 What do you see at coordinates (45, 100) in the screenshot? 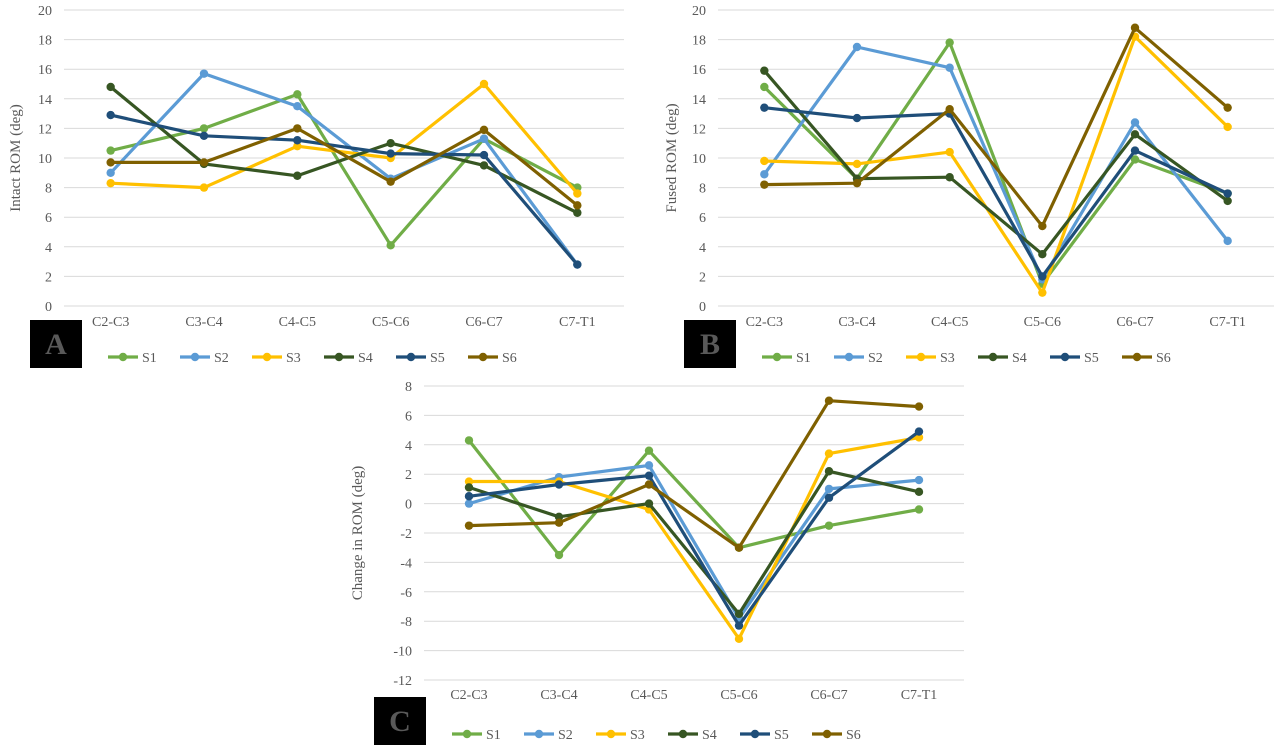
I see `y-tick-label: 14` at bounding box center [45, 100].